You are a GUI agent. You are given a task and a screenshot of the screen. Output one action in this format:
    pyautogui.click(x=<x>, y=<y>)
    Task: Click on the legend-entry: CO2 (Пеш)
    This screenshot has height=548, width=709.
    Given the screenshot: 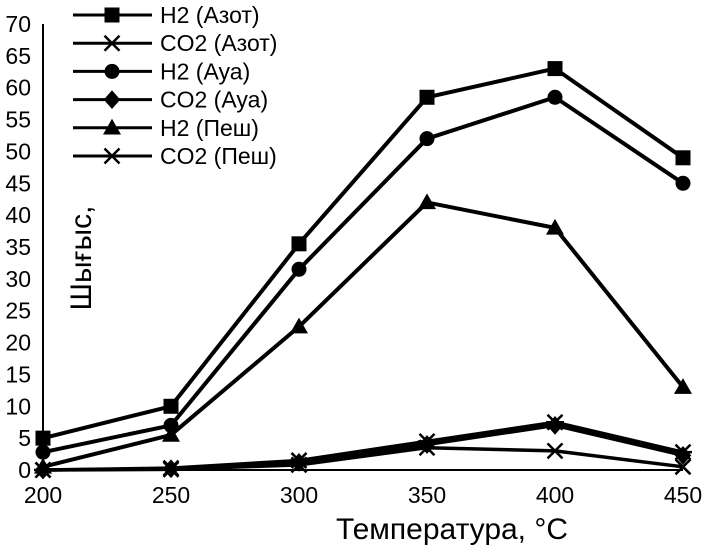 What is the action you would take?
    pyautogui.click(x=175, y=156)
    